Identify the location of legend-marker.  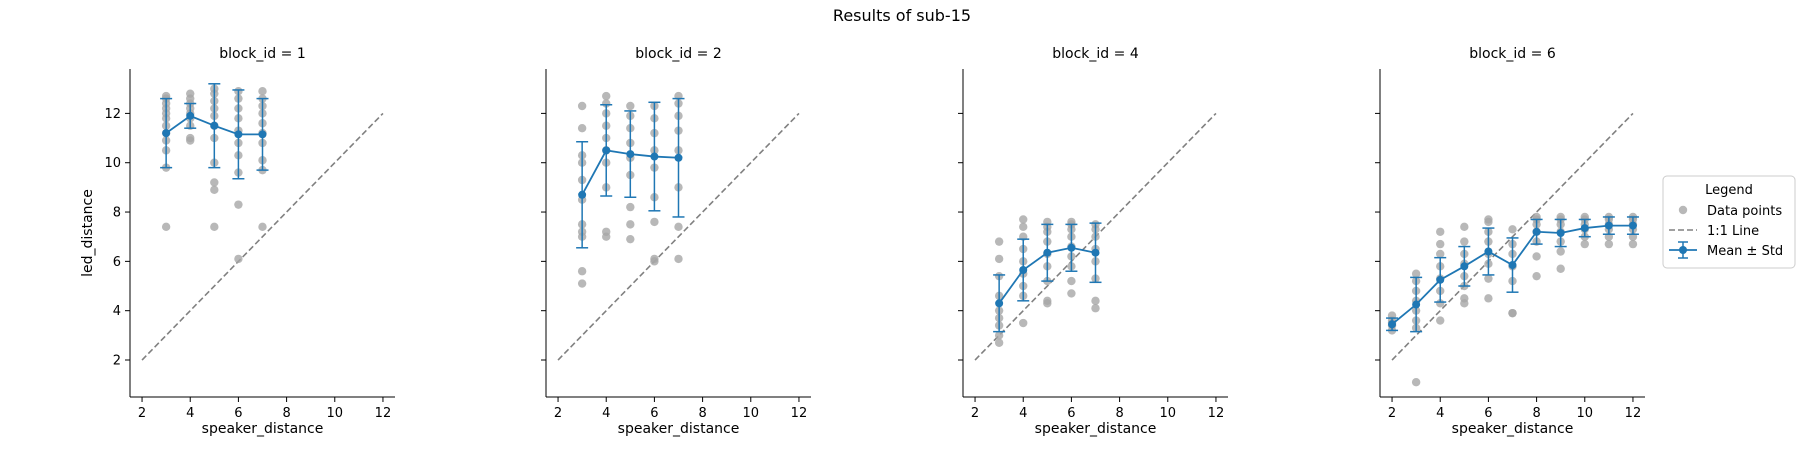
(1683, 210).